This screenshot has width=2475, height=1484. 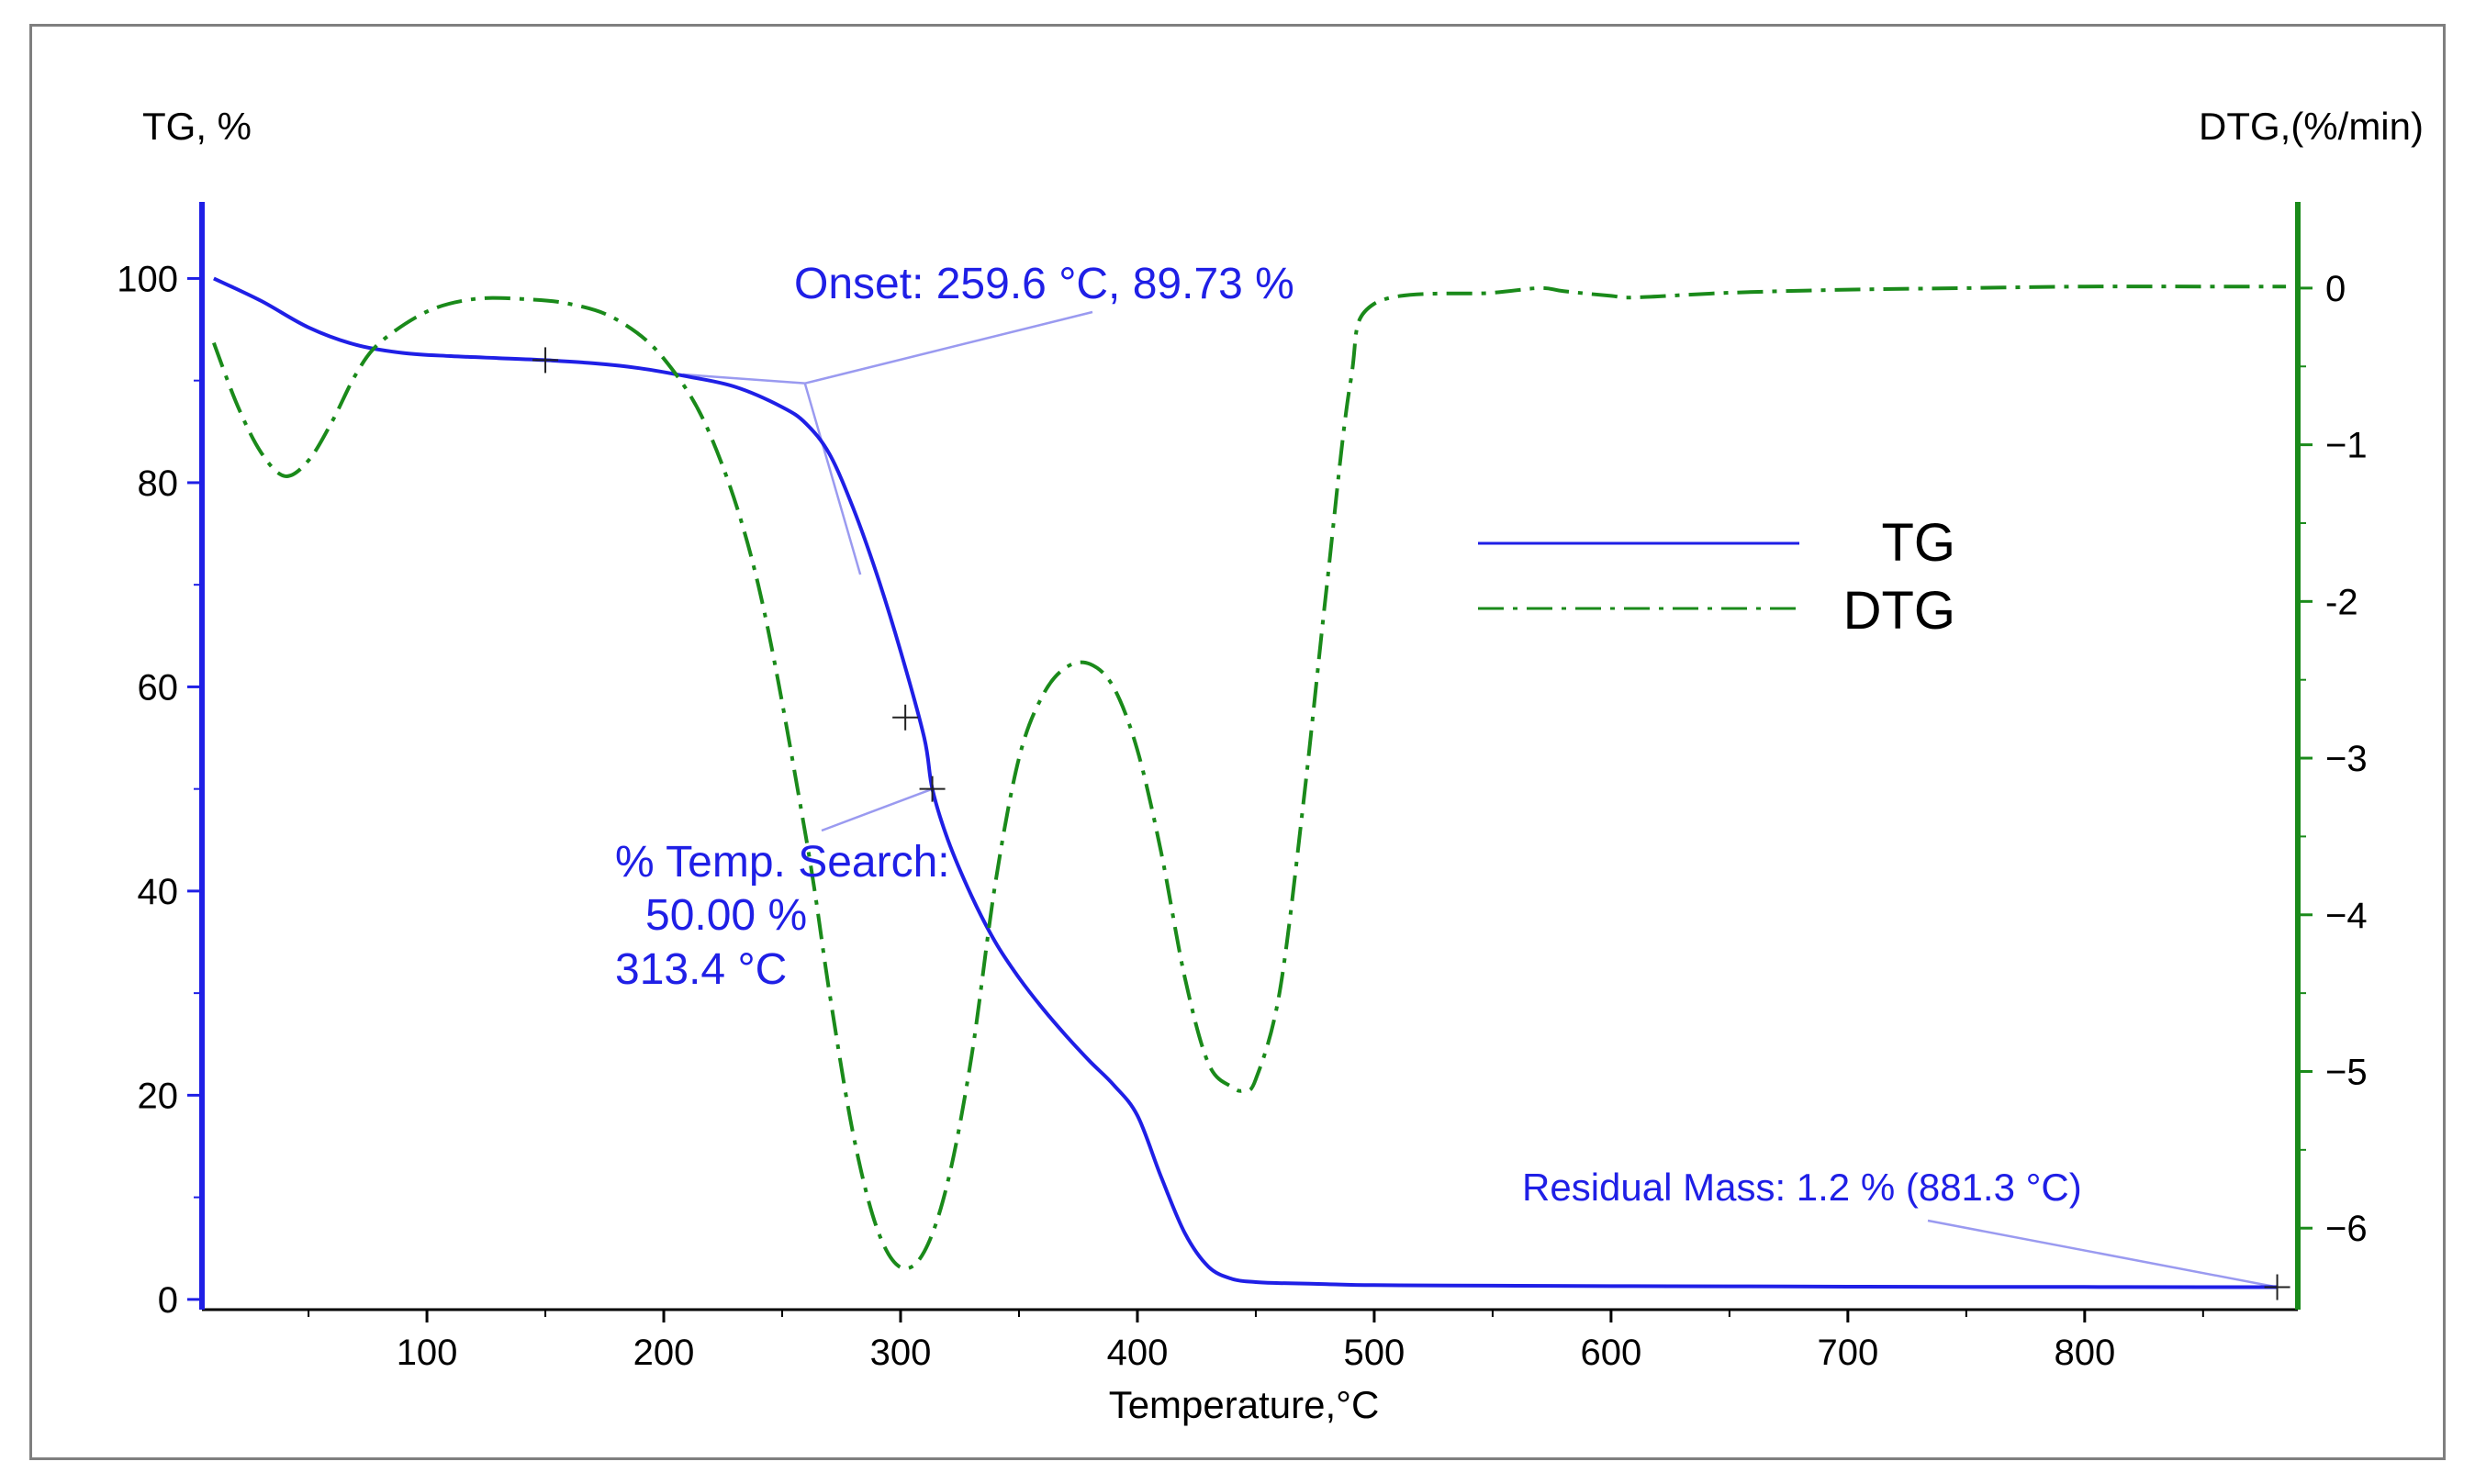 I want to click on x-tick-label: 100, so click(x=427, y=1353).